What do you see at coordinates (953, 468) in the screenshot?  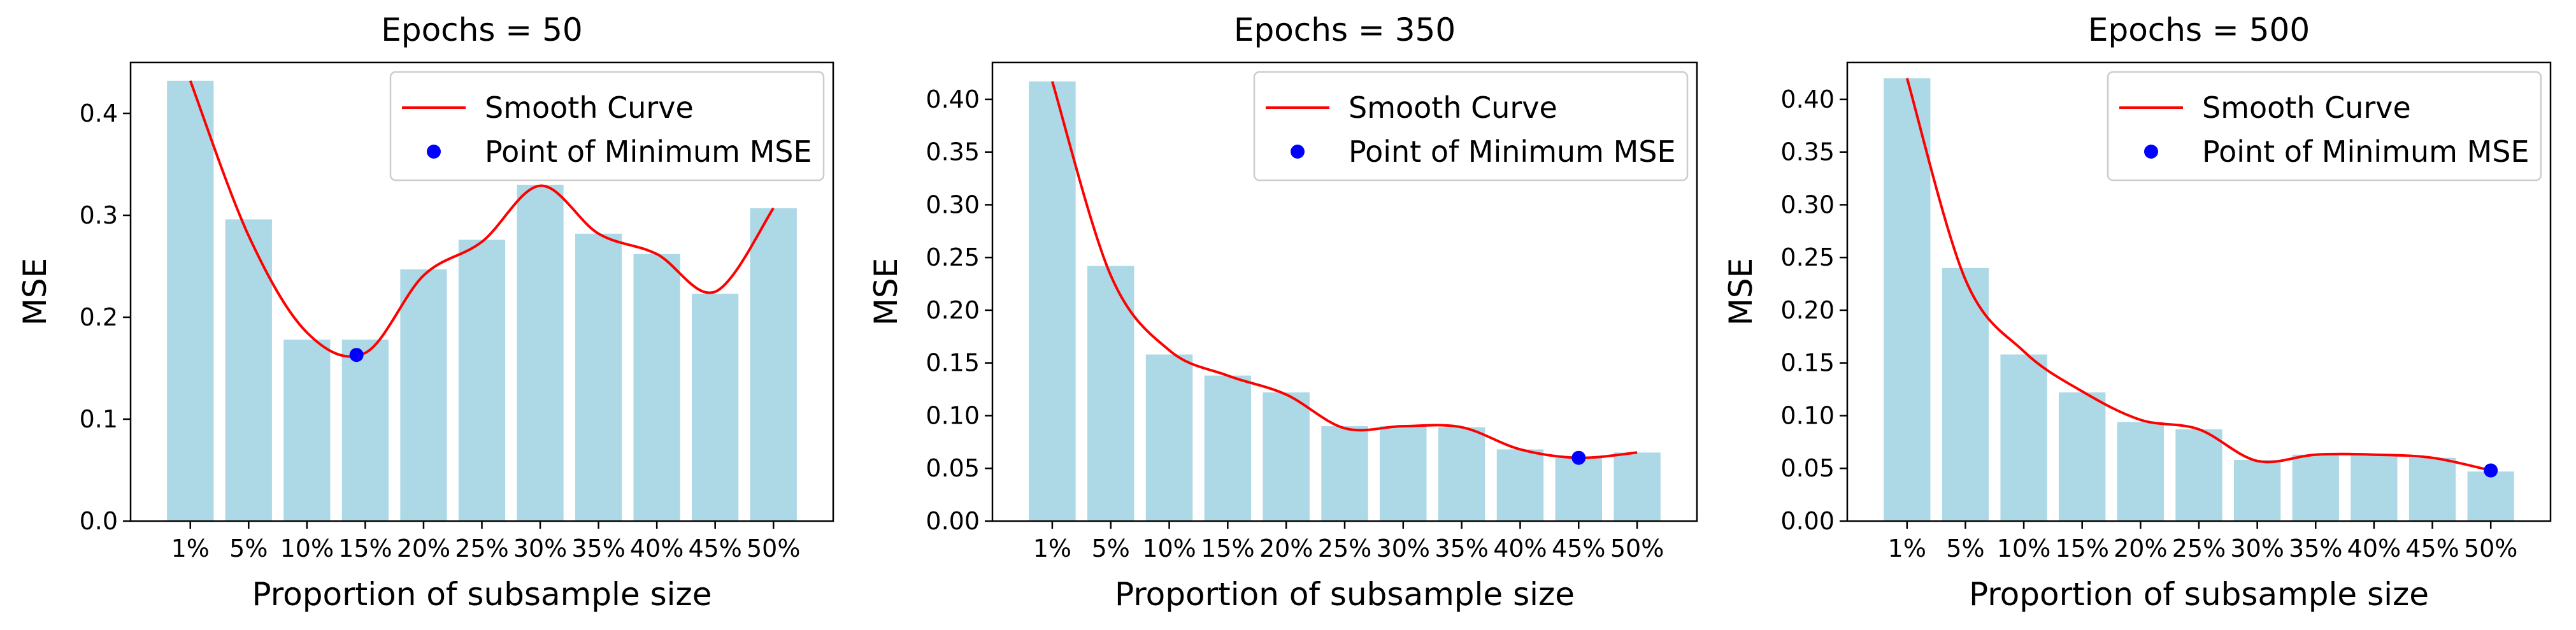 I see `y-tick-label: 0.05` at bounding box center [953, 468].